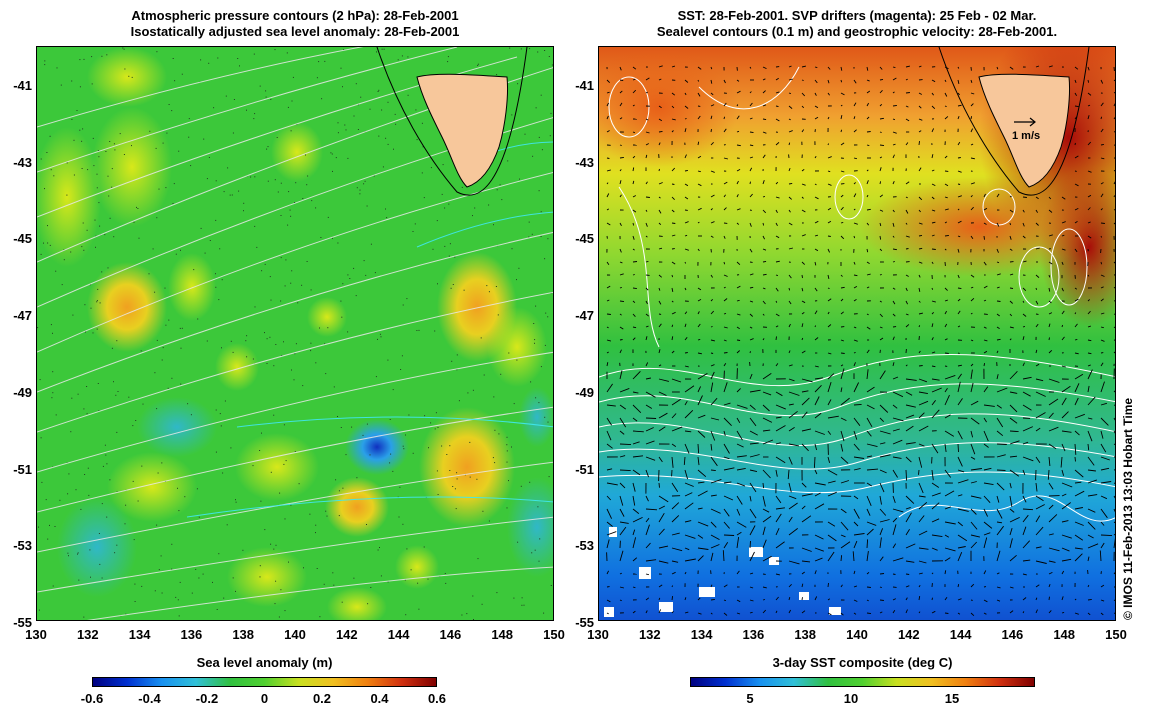 The image size is (1150, 710). I want to click on sst-colorbar-tick: 5, so click(750, 698).